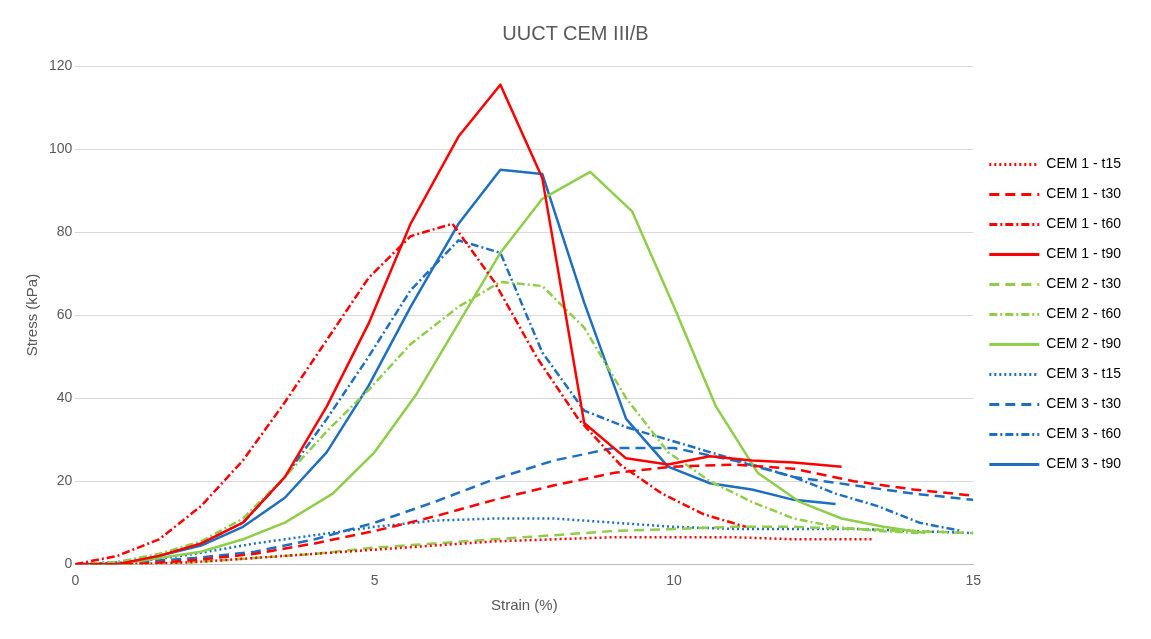 This screenshot has height=639, width=1151. What do you see at coordinates (1084, 223) in the screenshot?
I see `legend-label: CEM 1 - t60` at bounding box center [1084, 223].